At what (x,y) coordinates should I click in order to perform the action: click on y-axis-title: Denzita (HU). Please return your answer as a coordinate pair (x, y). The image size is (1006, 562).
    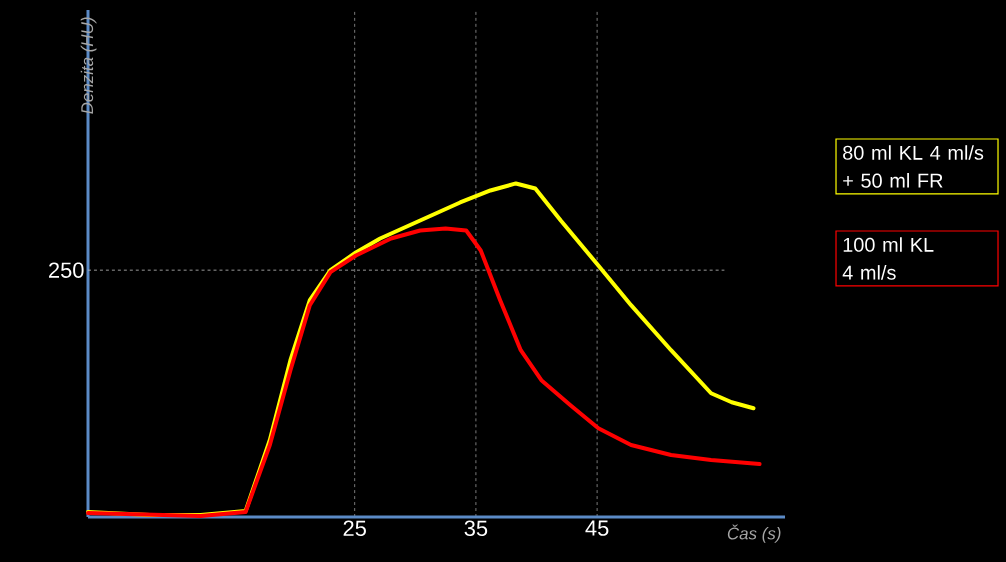
    Looking at the image, I should click on (88, 65).